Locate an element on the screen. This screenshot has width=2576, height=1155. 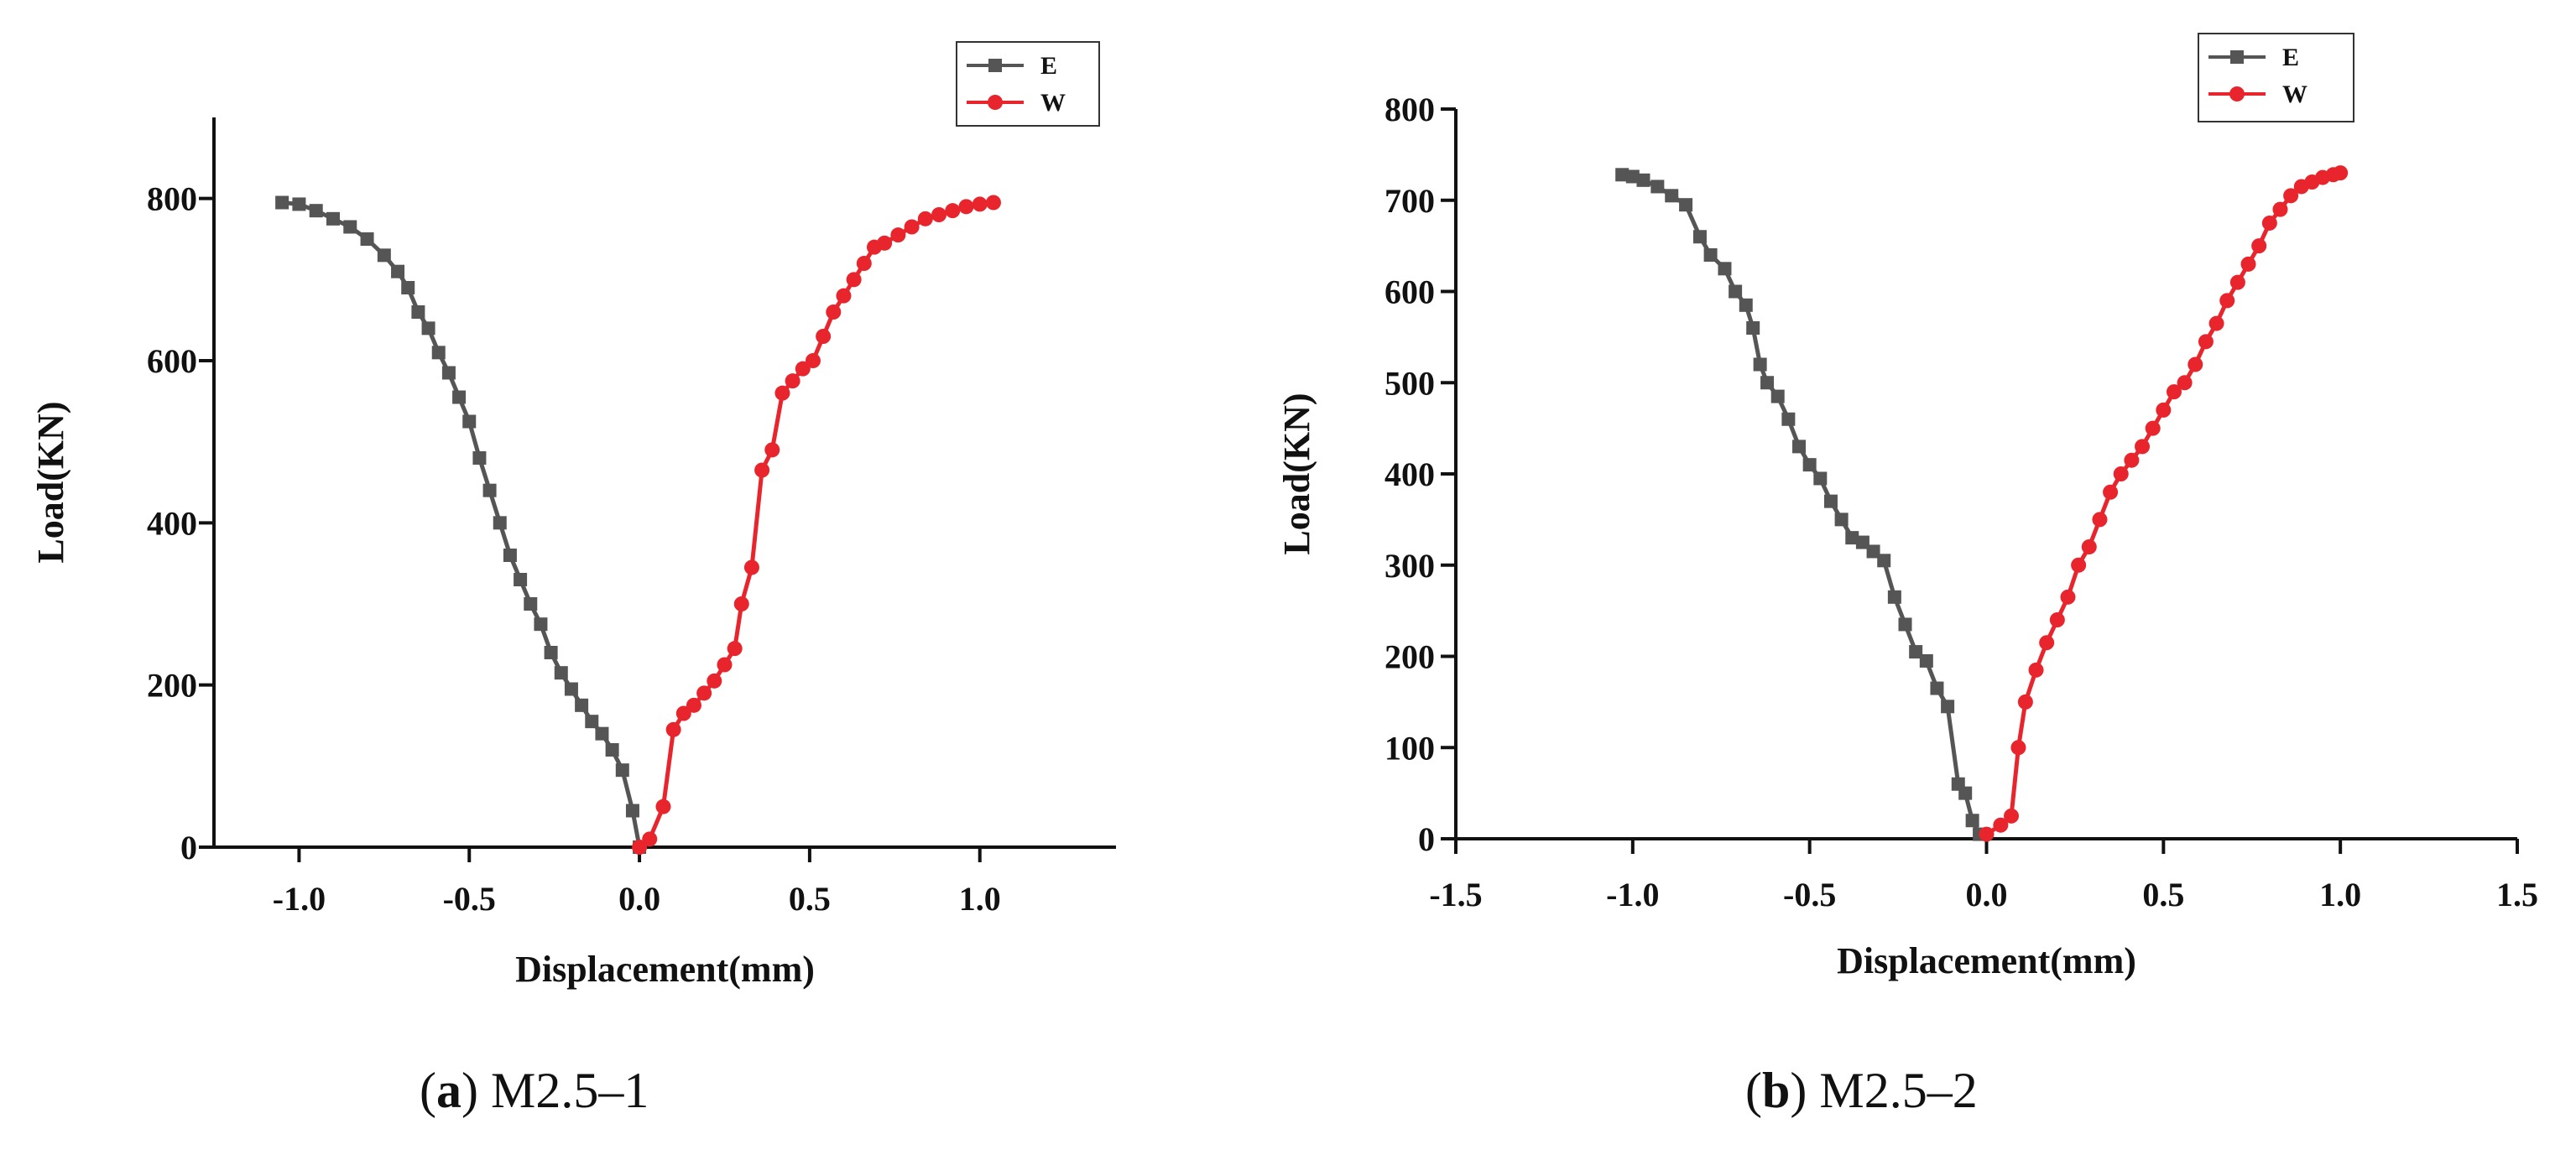
x-tick-label: 1.5 is located at coordinates (2517, 894).